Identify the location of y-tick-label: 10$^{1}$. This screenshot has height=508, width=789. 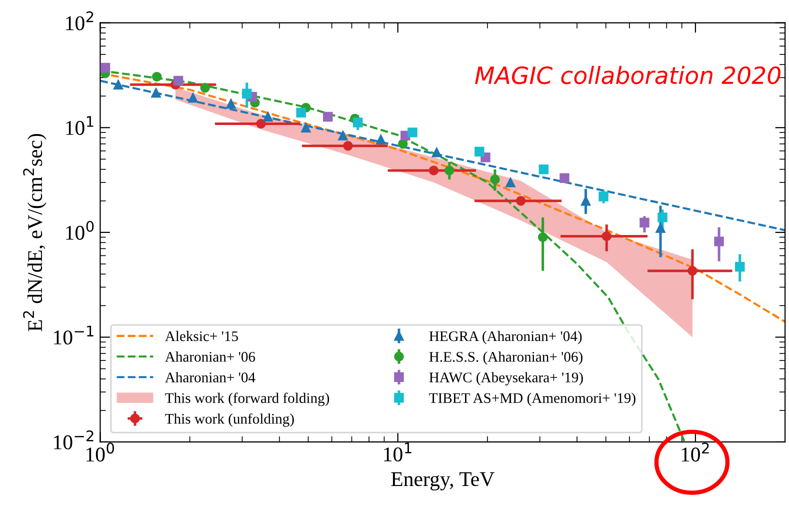
(80, 125).